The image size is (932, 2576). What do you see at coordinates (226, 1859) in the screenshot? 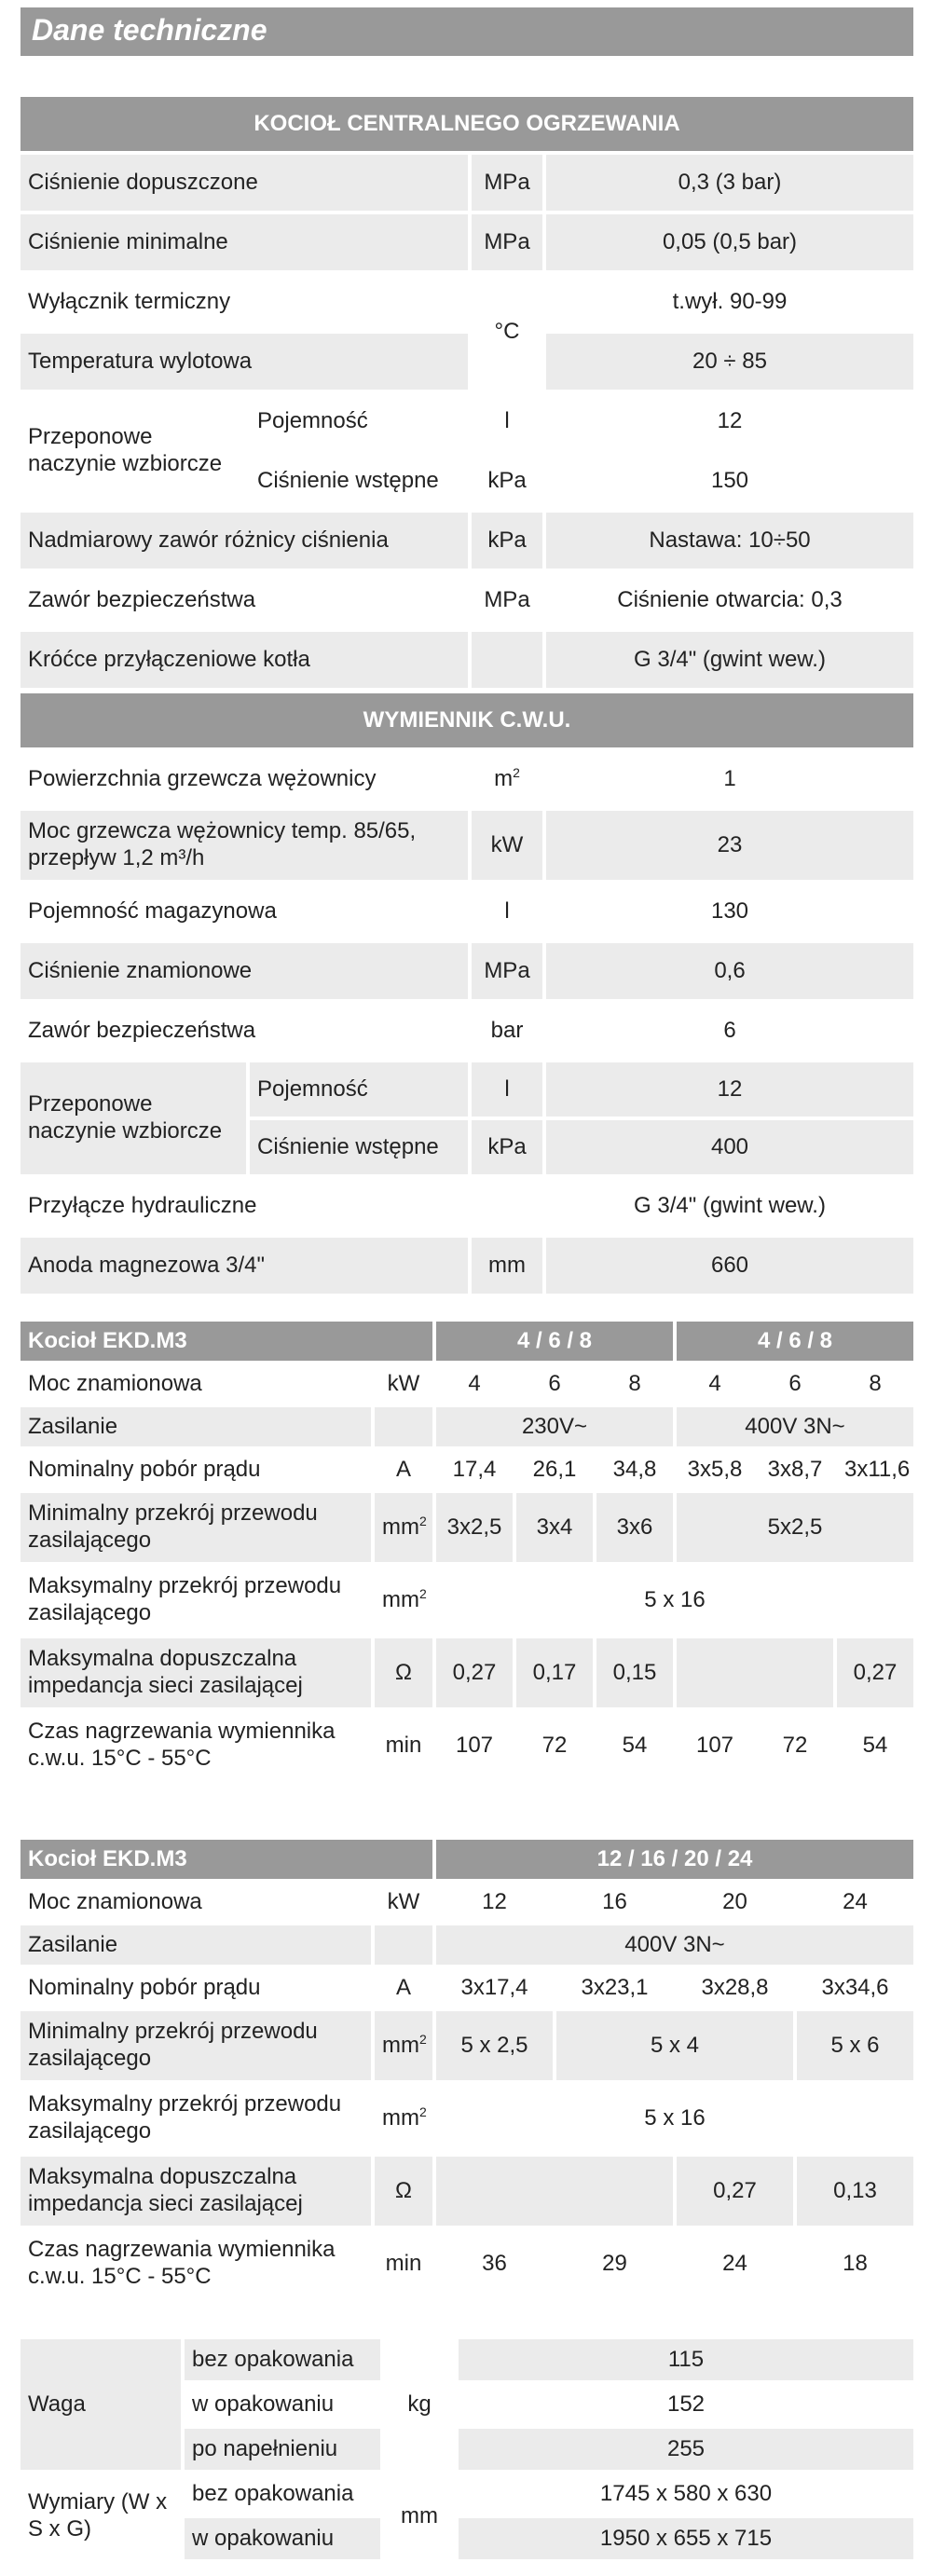
I see `table-title: Kocioł EKD.M3` at bounding box center [226, 1859].